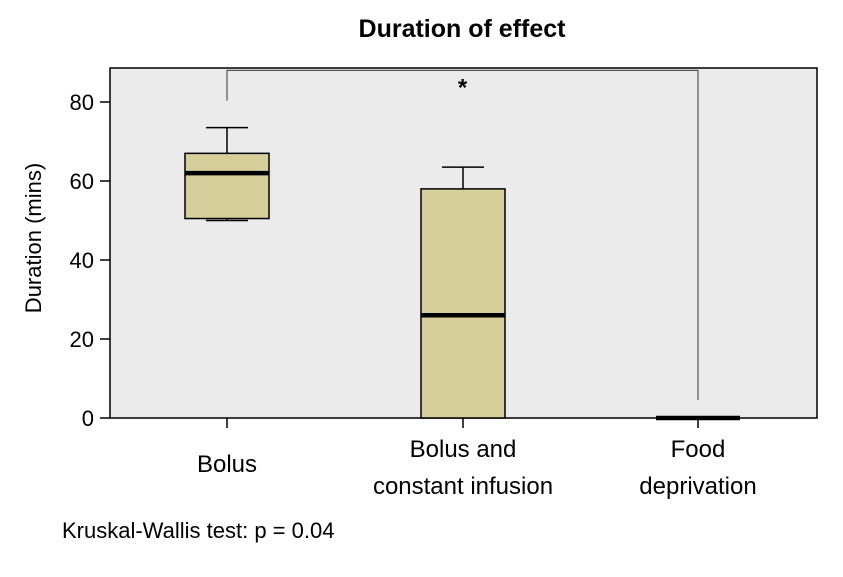 The width and height of the screenshot is (843, 577). Describe the element at coordinates (82, 181) in the screenshot. I see `y-tick-label: 60` at that location.